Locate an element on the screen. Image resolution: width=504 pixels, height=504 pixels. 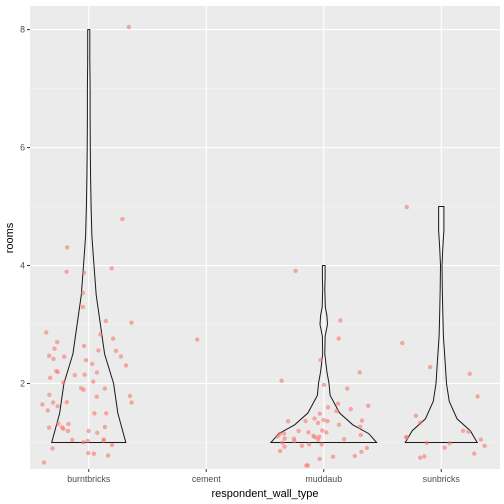
y-axis-title: rooms is located at coordinates (10, 237).